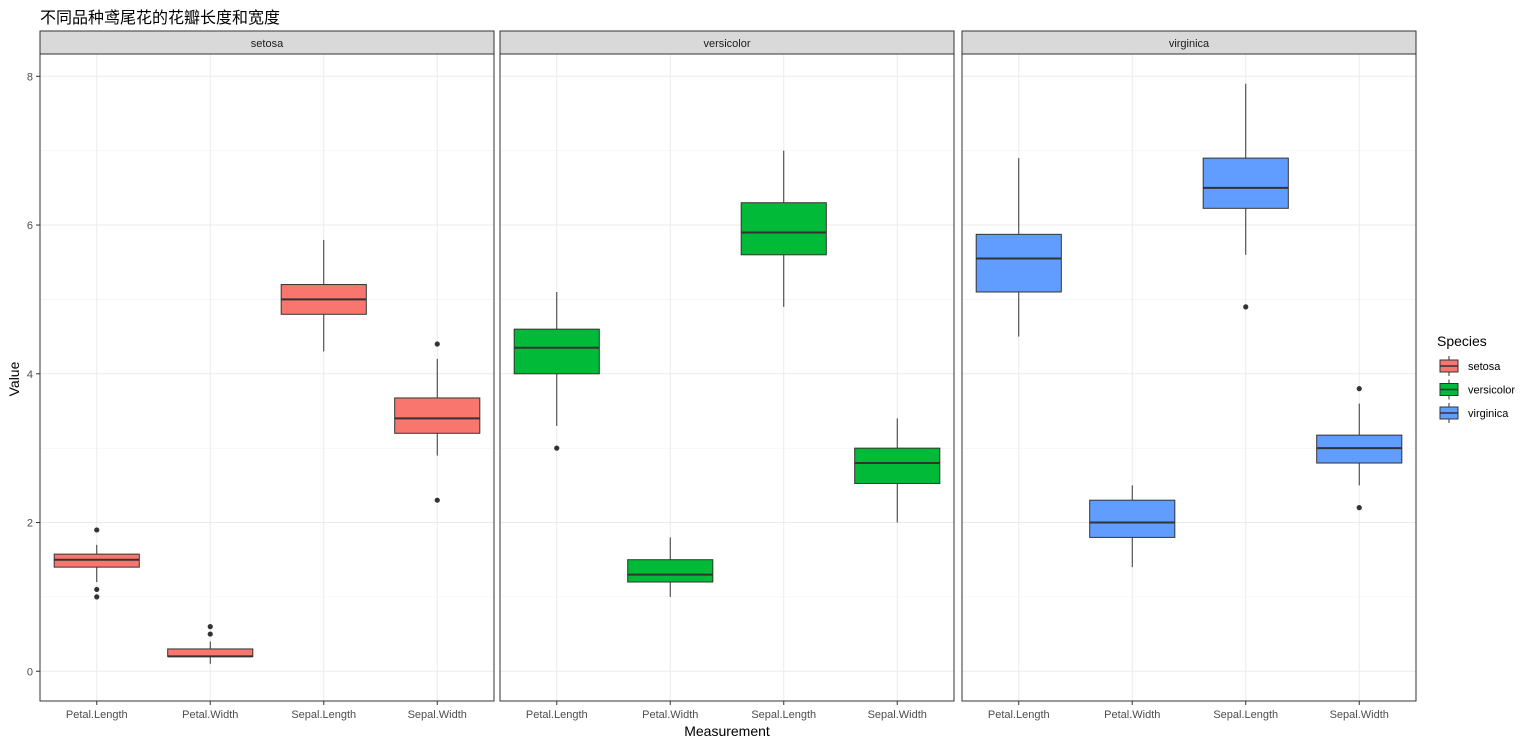 The height and width of the screenshot is (746, 1536). What do you see at coordinates (160, 17) in the screenshot?
I see `chart-title: 不同品种鸢尾花的花瓣长度和宽度` at bounding box center [160, 17].